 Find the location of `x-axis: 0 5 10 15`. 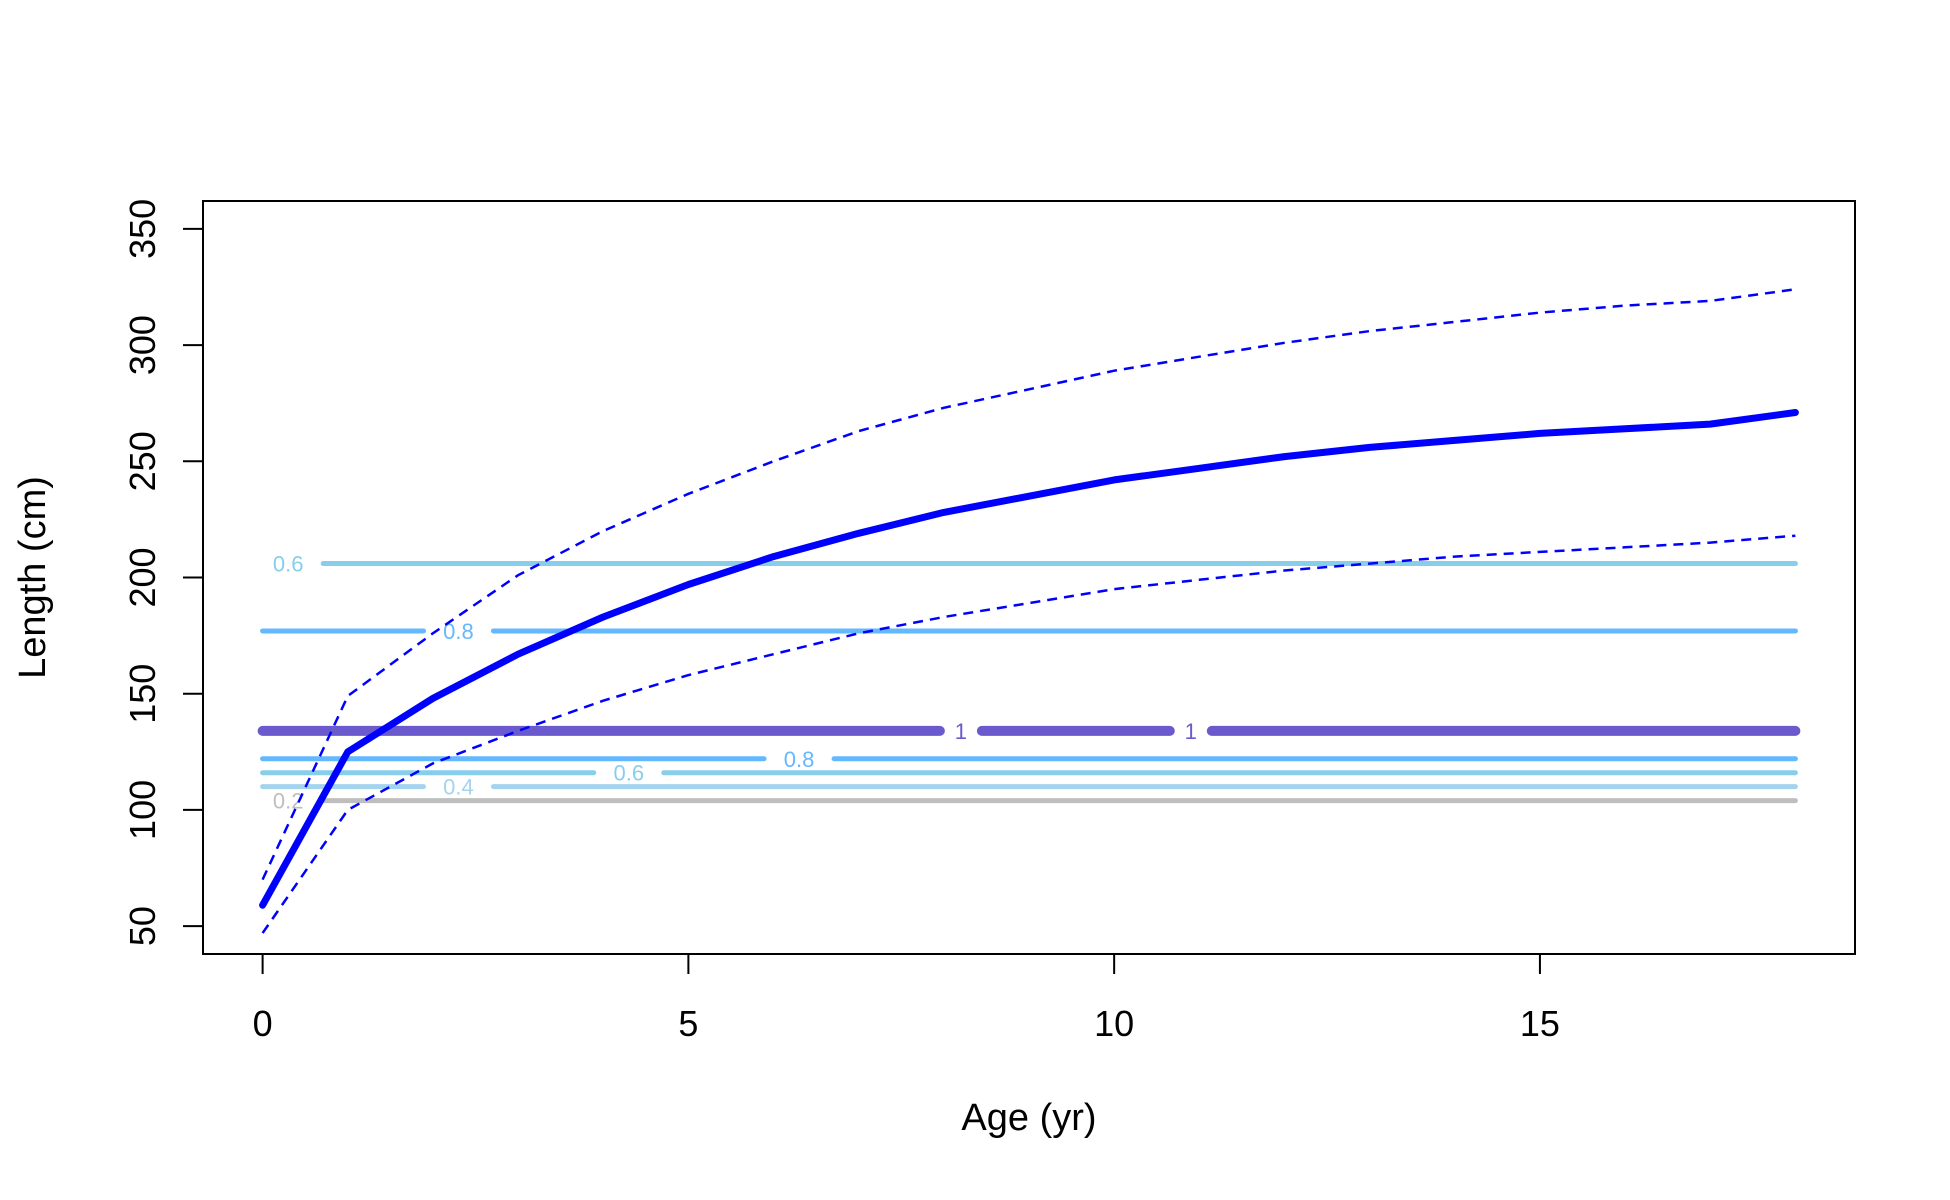

x-axis: 0 5 10 15 is located at coordinates (906, 998).